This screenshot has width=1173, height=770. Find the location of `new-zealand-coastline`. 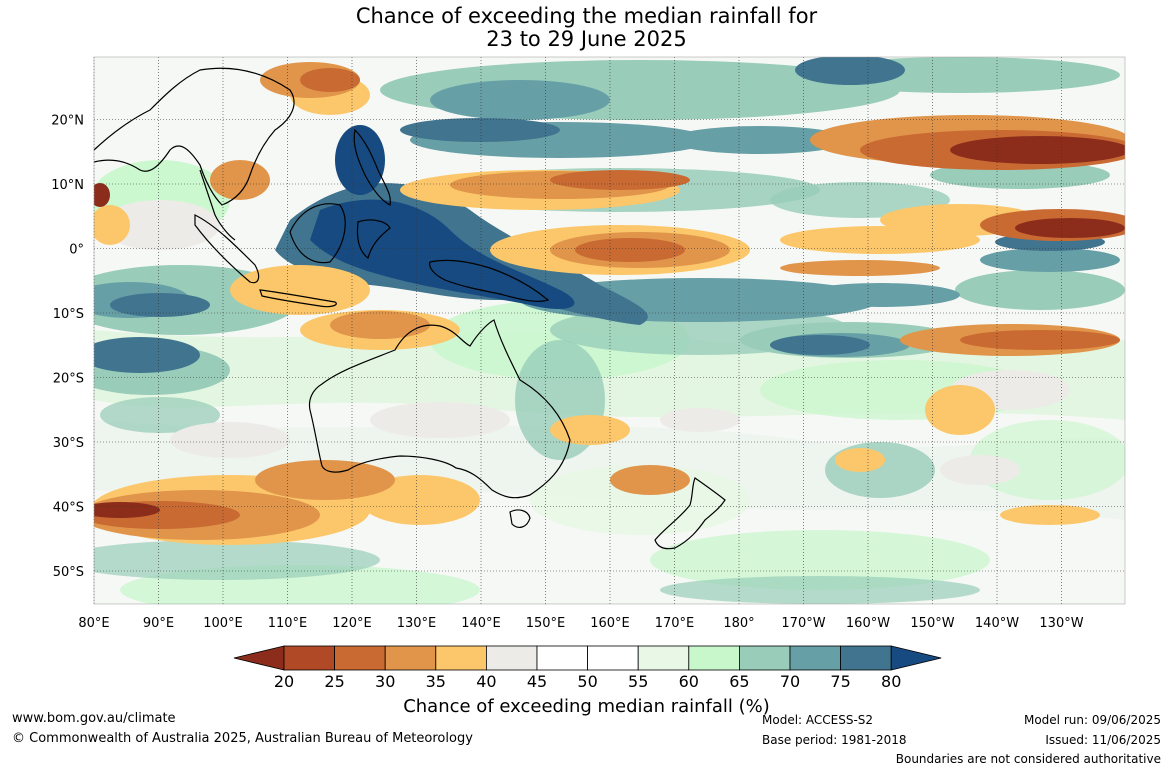

new-zealand-coastline is located at coordinates (690, 513).